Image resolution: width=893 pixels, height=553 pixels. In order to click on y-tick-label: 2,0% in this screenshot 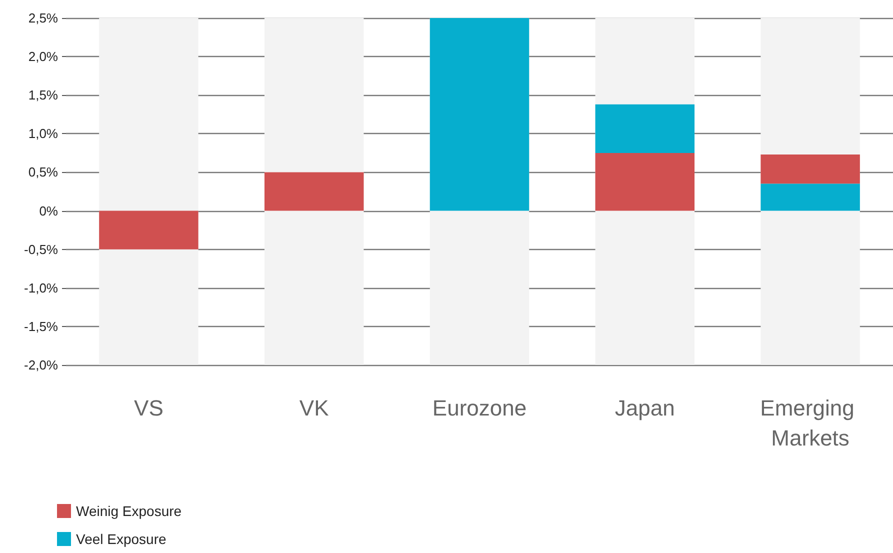, I will do `click(43, 56)`.